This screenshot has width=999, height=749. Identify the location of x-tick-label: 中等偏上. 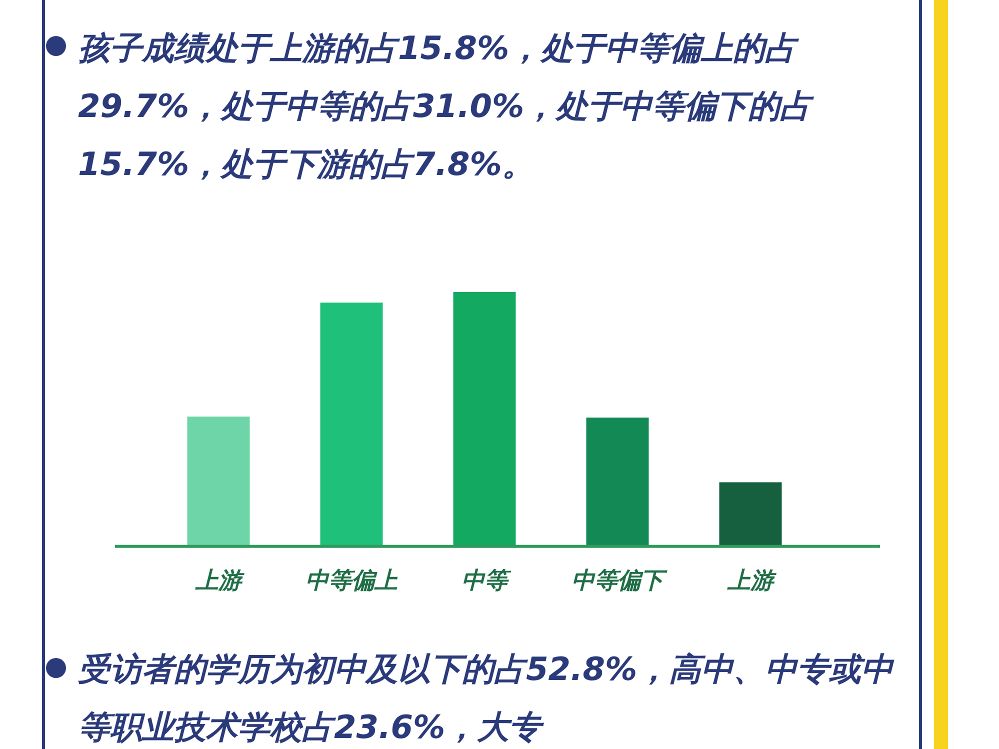
(352, 581).